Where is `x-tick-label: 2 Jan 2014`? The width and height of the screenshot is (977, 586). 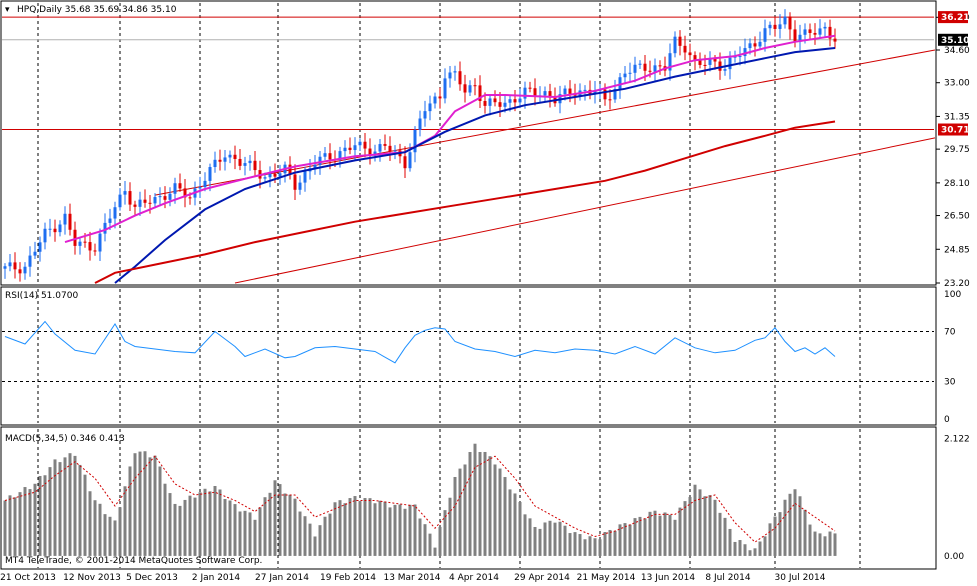 x-tick-label: 2 Jan 2014 is located at coordinates (216, 578).